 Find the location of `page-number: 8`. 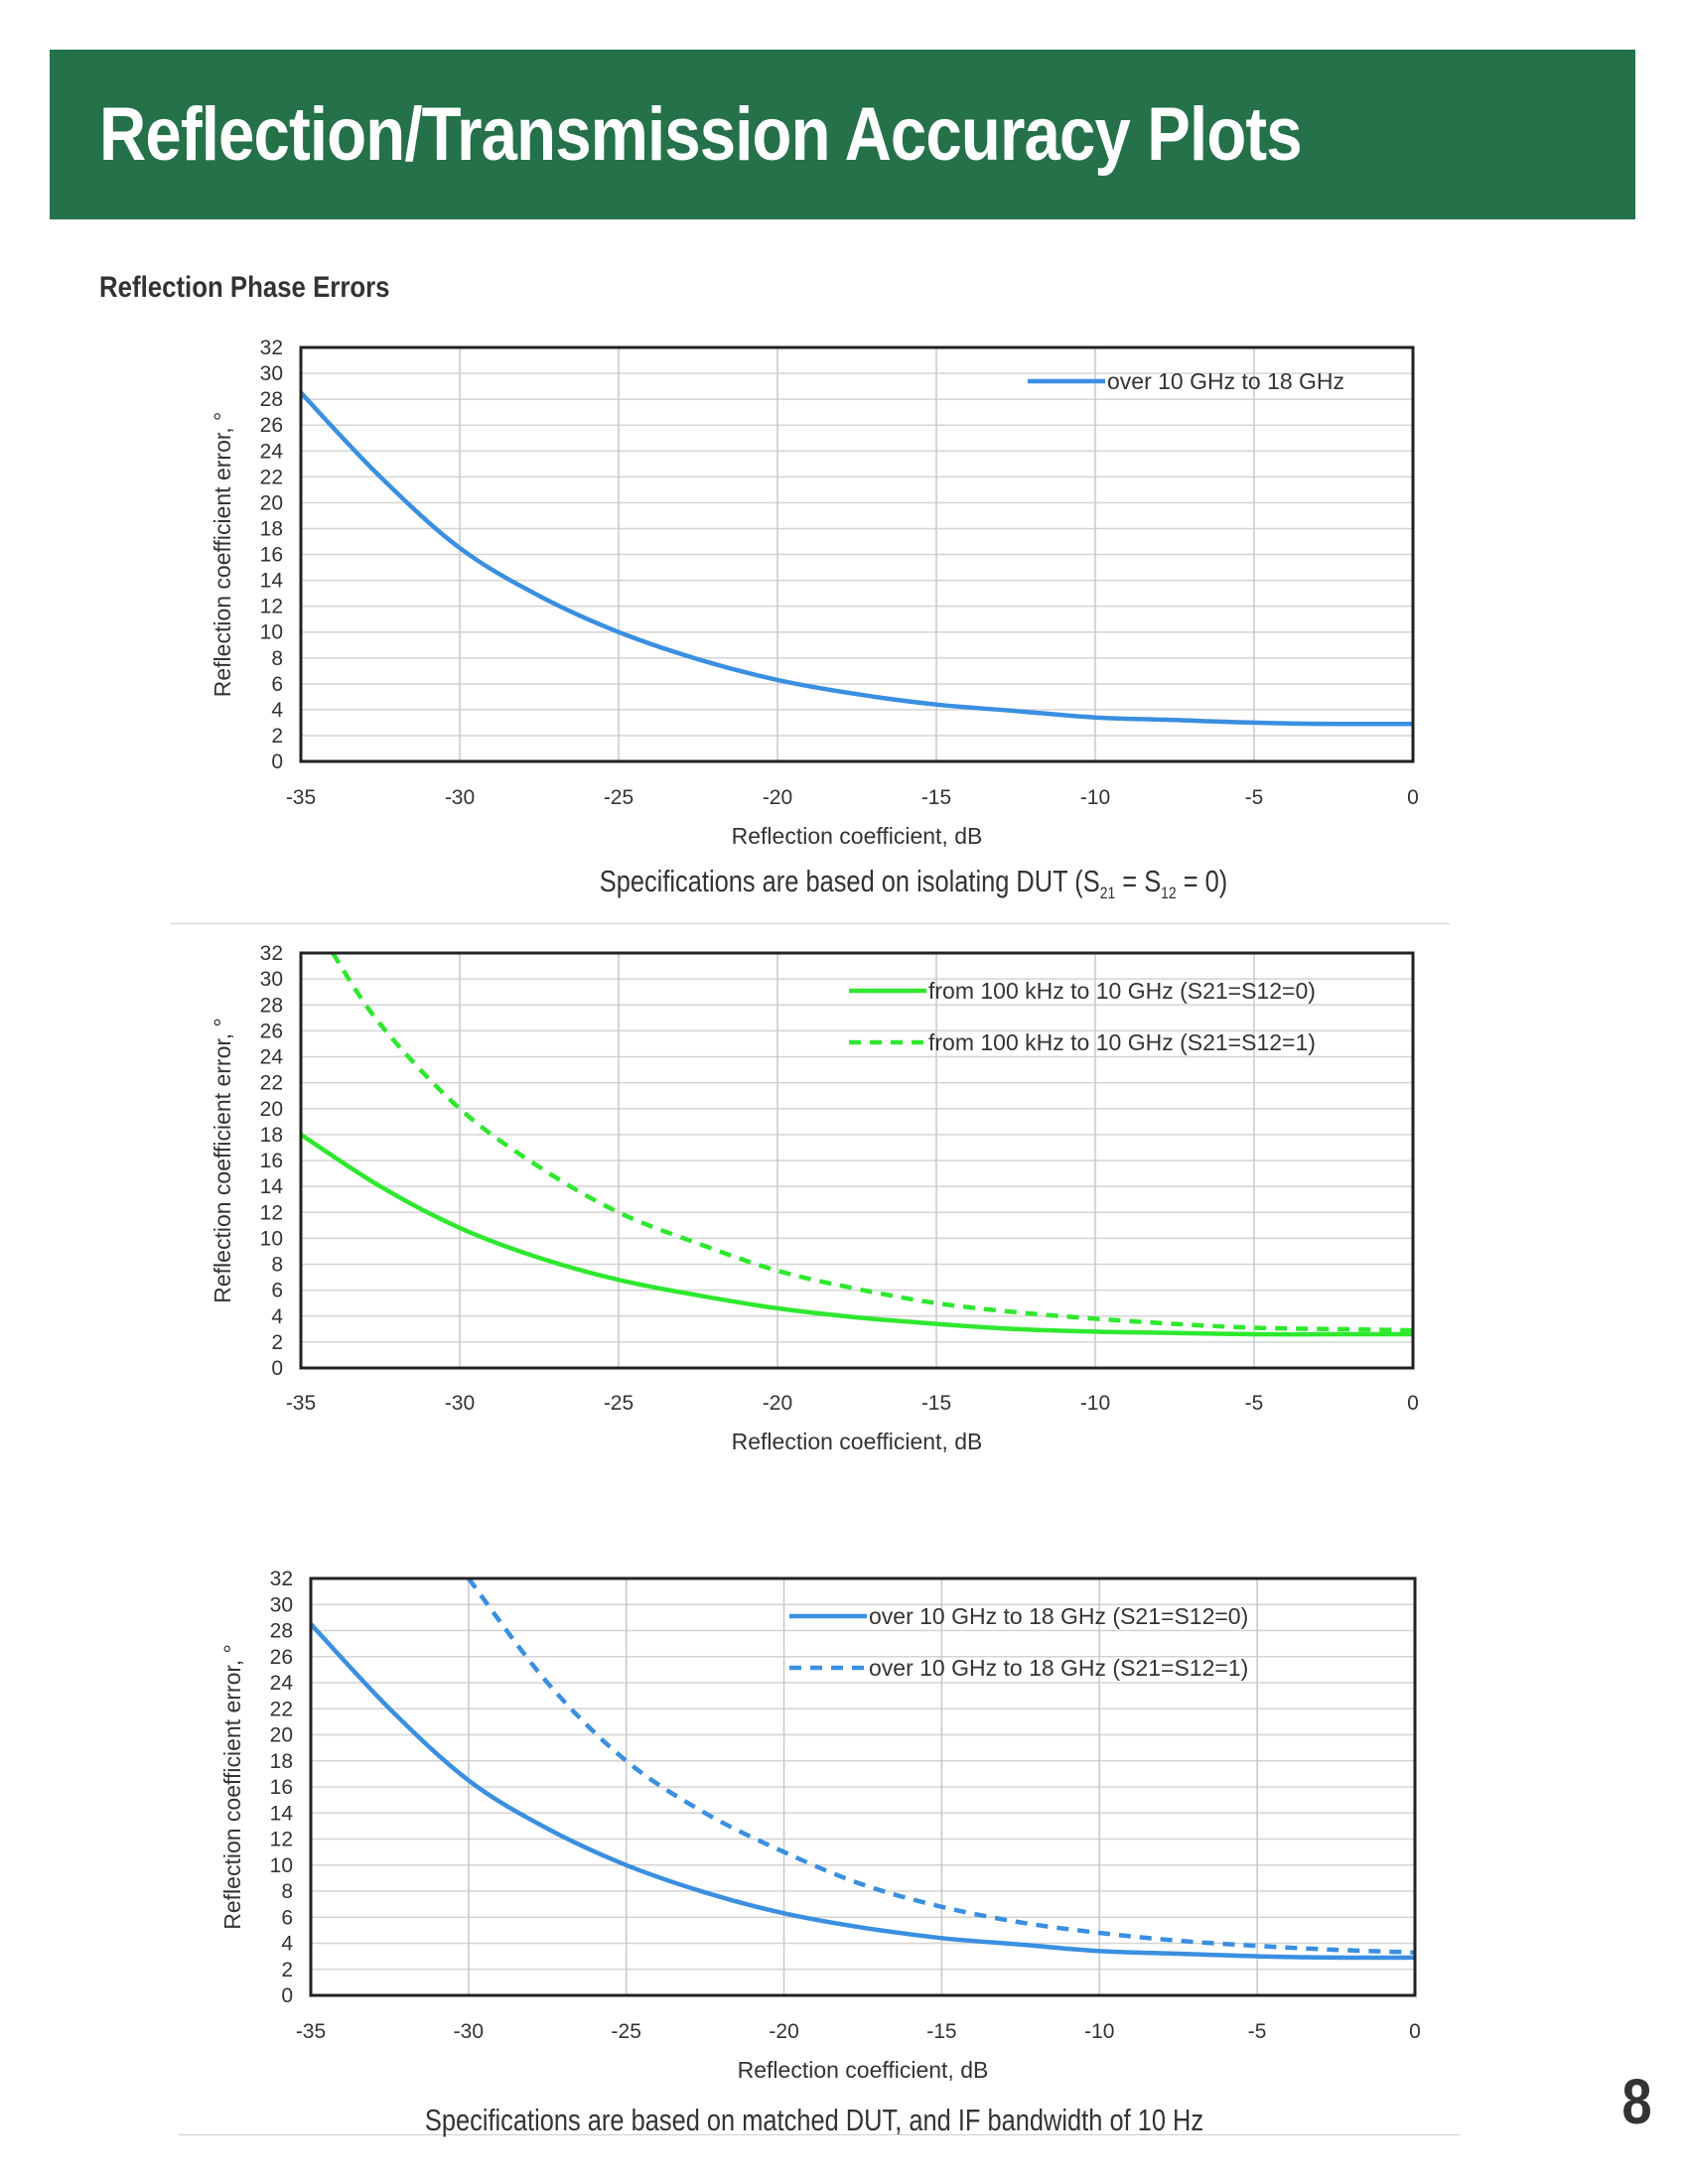

page-number: 8 is located at coordinates (1636, 2101).